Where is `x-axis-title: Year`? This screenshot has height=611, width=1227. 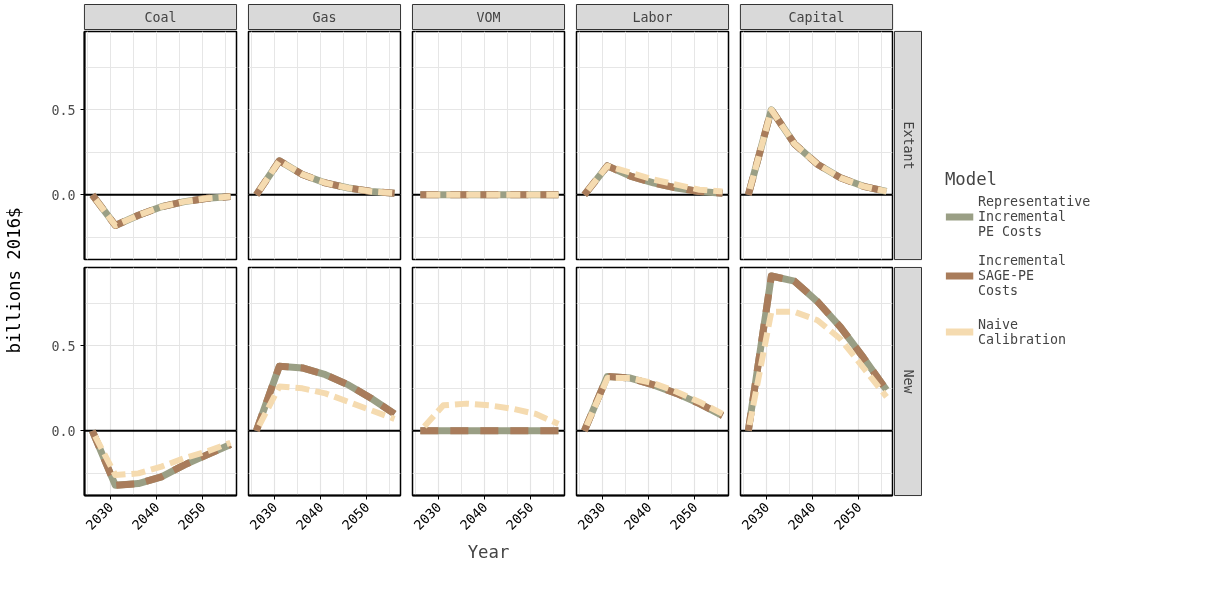
x-axis-title: Year is located at coordinates (488, 552).